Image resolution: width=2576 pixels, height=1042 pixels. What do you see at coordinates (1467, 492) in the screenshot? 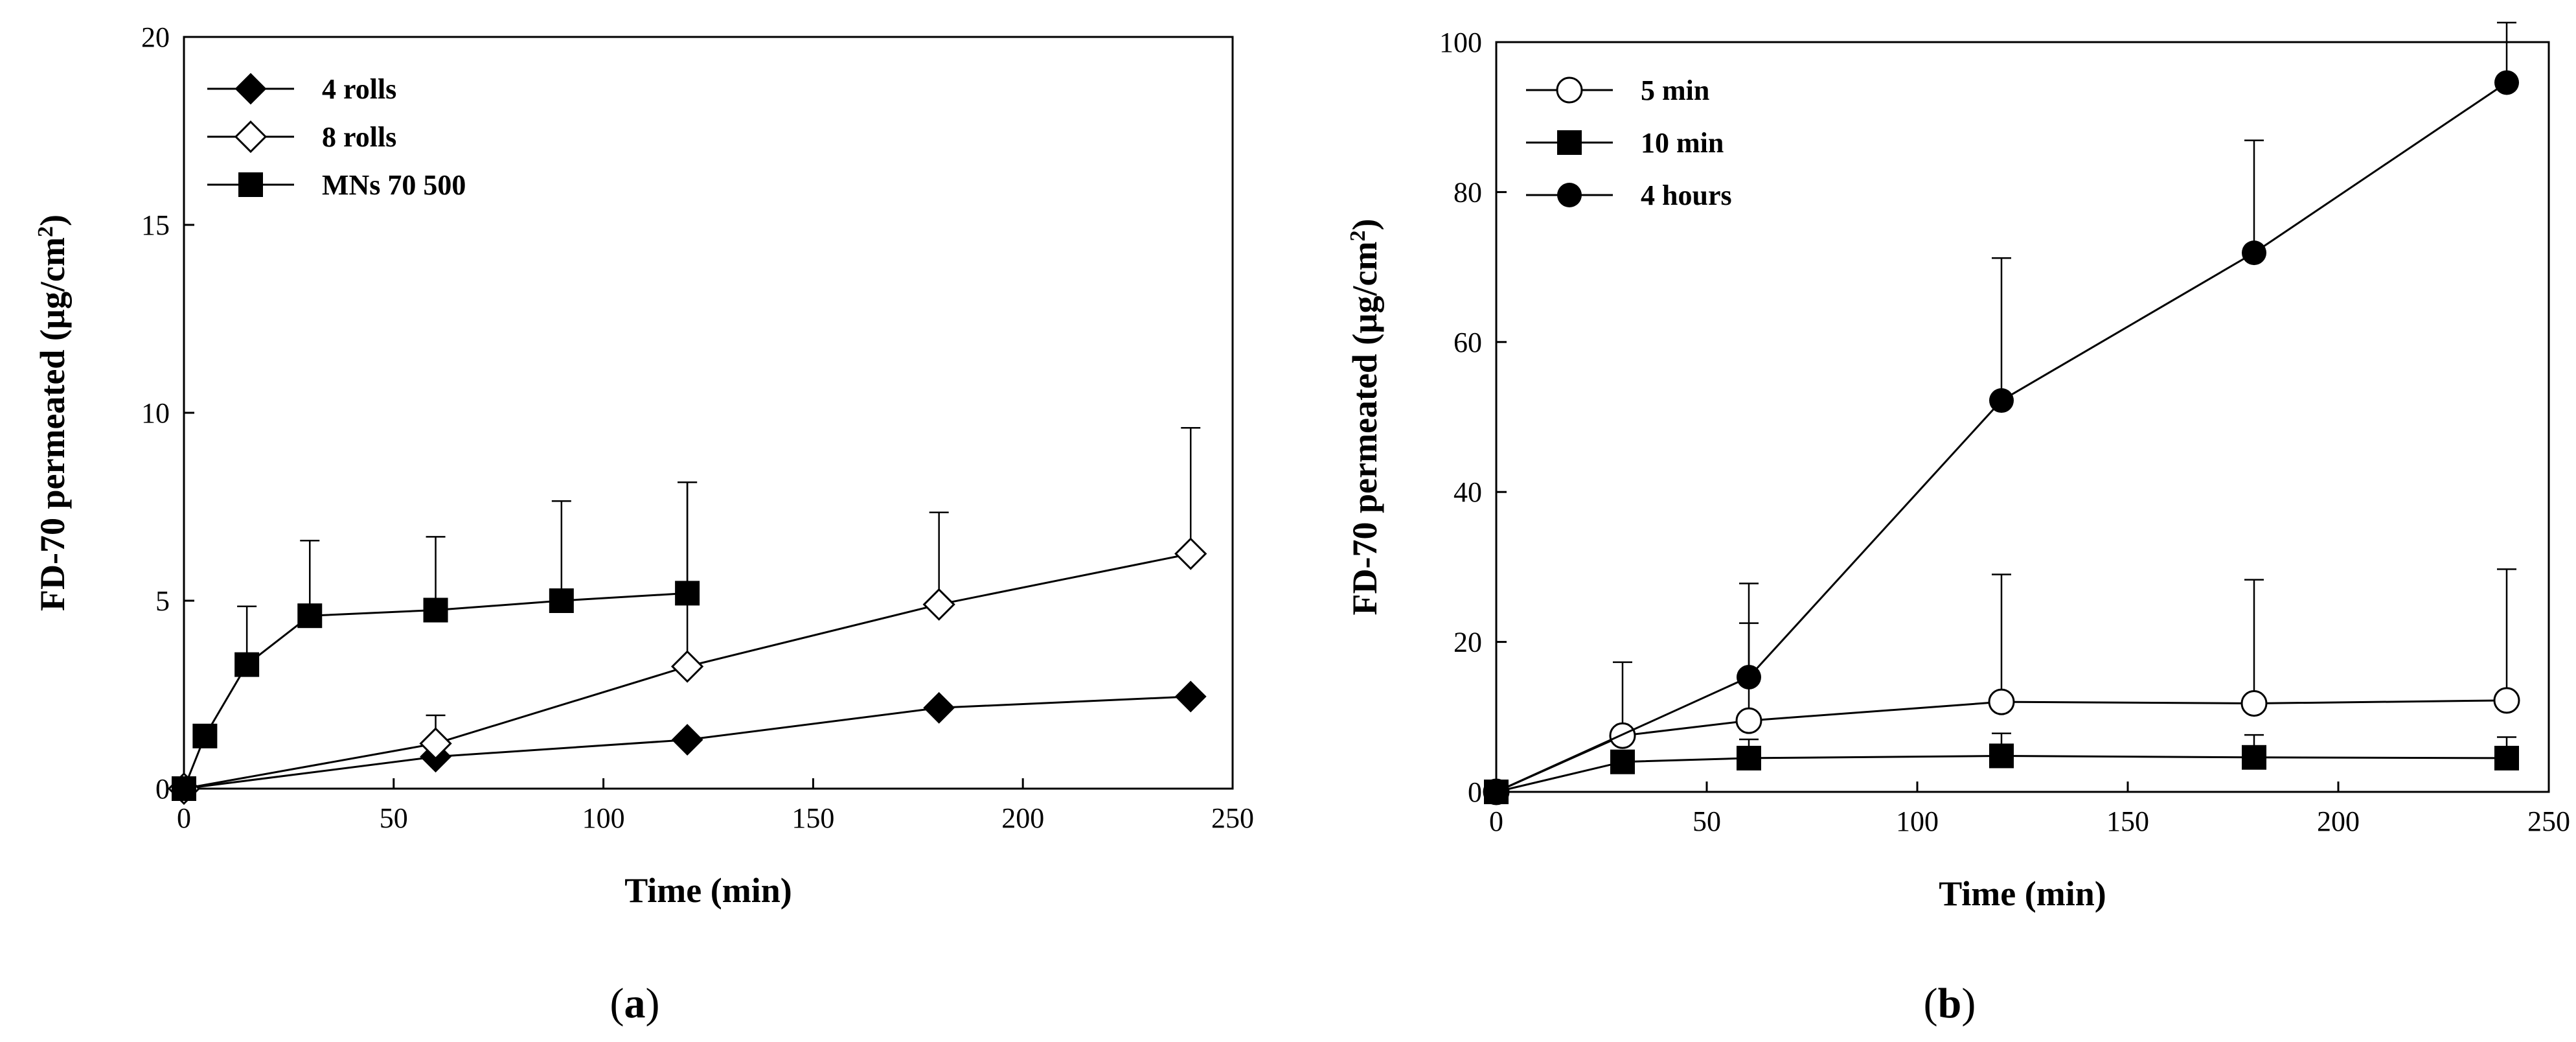
I see `y-tick-label: 40` at bounding box center [1467, 492].